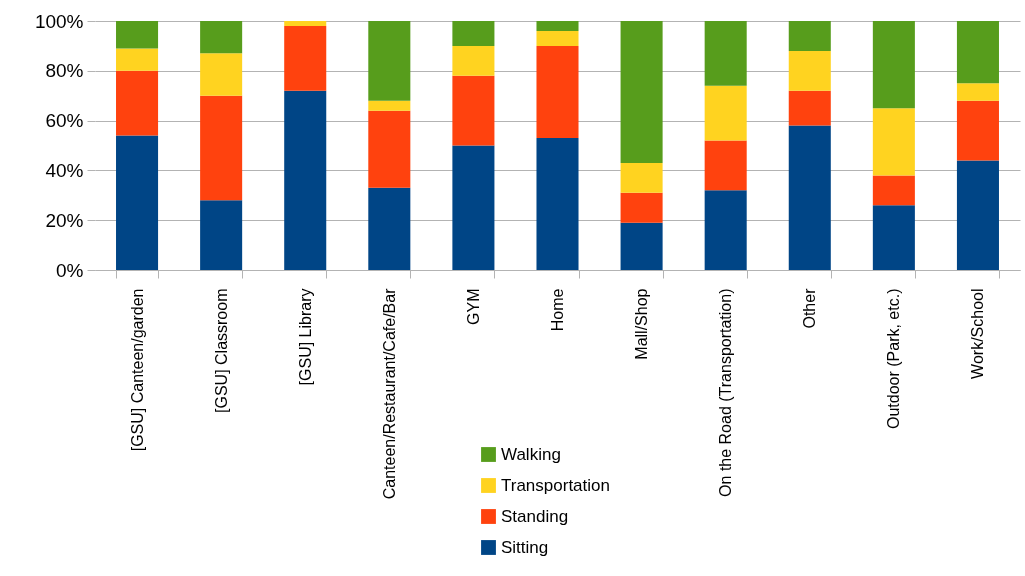 Image resolution: width=1025 pixels, height=576 pixels. I want to click on y-tick-label: 20%, so click(64, 220).